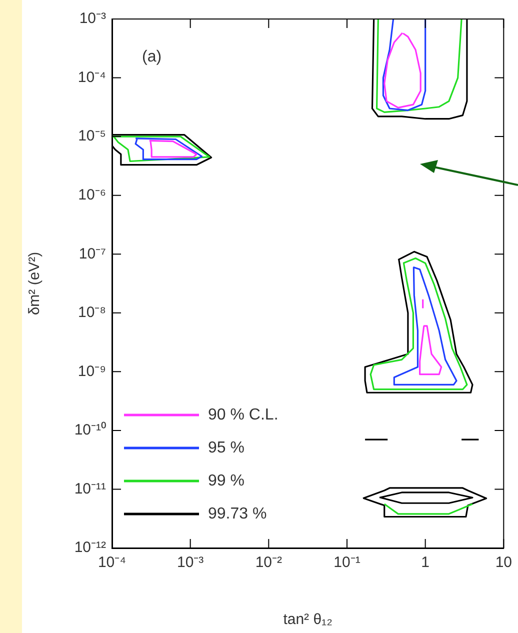  I want to click on legend-label: 99.73 %, so click(237, 513).